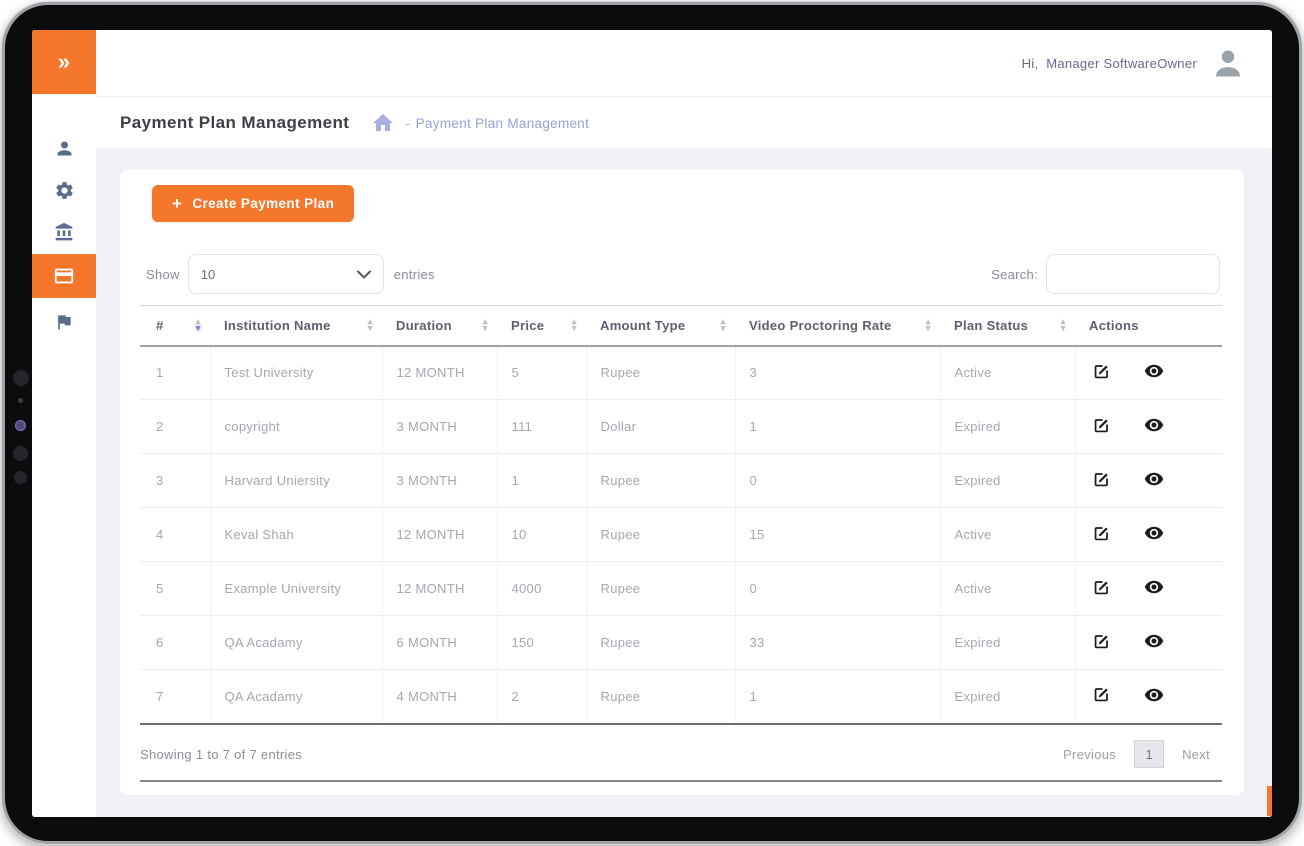 The height and width of the screenshot is (846, 1304). Describe the element at coordinates (542, 372) in the screenshot. I see `cell-price: 5` at that location.